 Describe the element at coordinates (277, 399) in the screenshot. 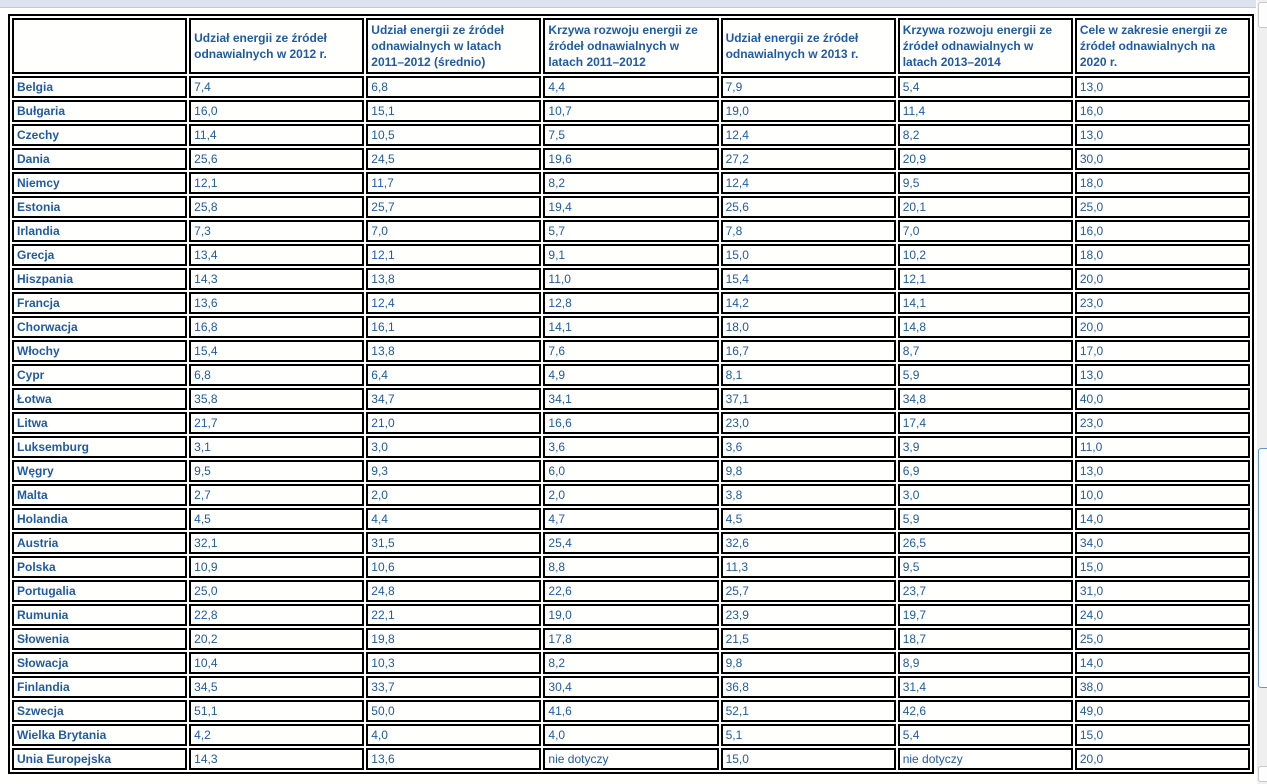

I see `value-cell: 35,8` at that location.